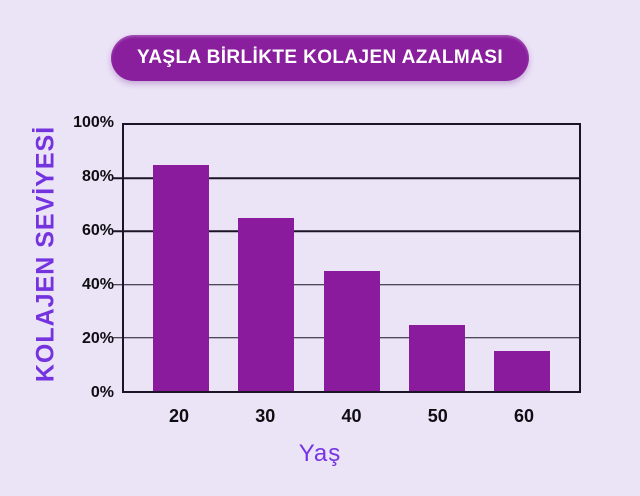 This screenshot has height=496, width=640. I want to click on y-tick-label: 20%, so click(97, 338).